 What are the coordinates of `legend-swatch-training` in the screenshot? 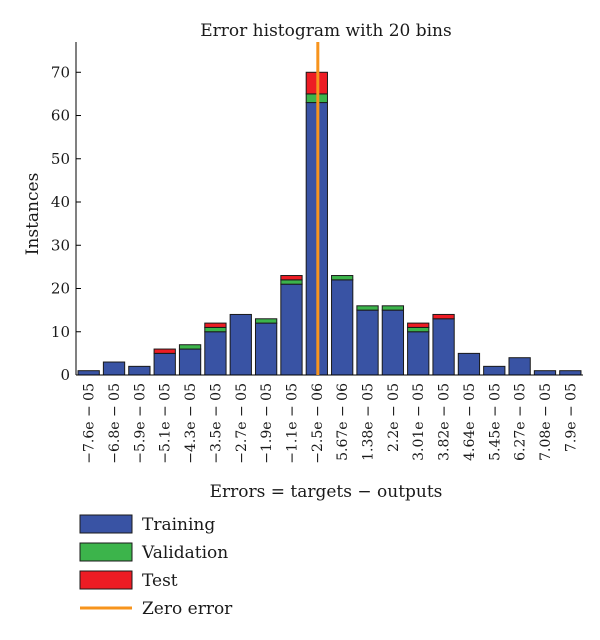 It's located at (106, 524).